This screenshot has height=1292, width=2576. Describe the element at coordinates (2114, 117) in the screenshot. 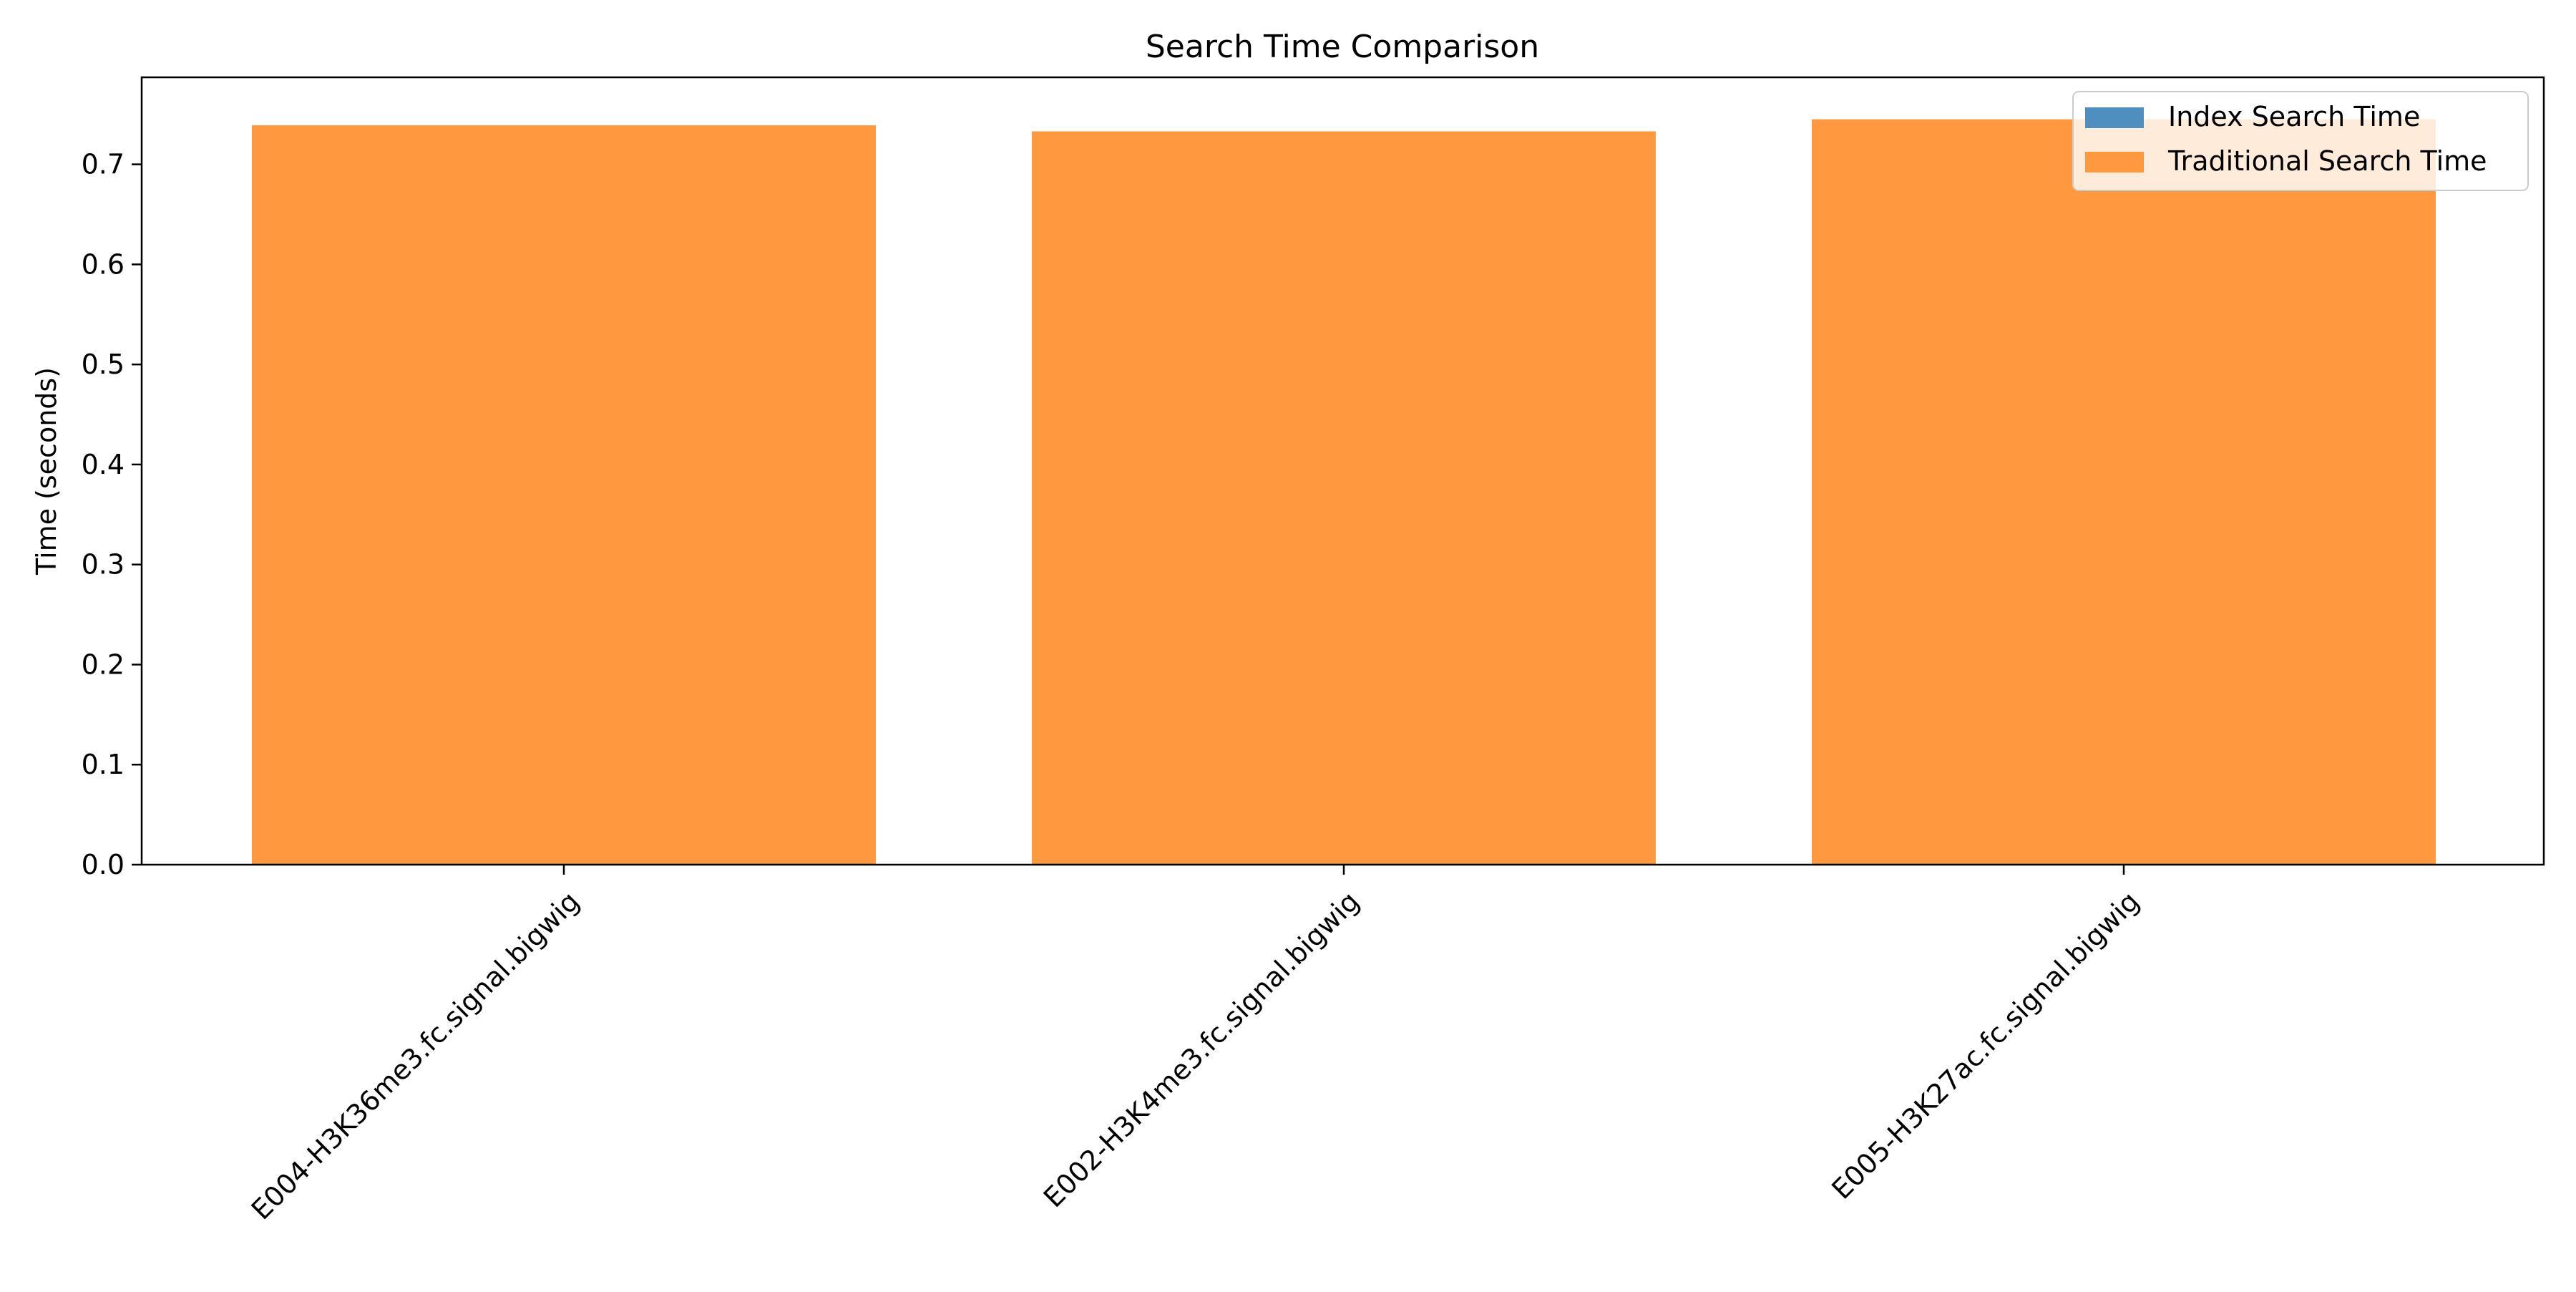

I see `legend-swatch-index` at that location.